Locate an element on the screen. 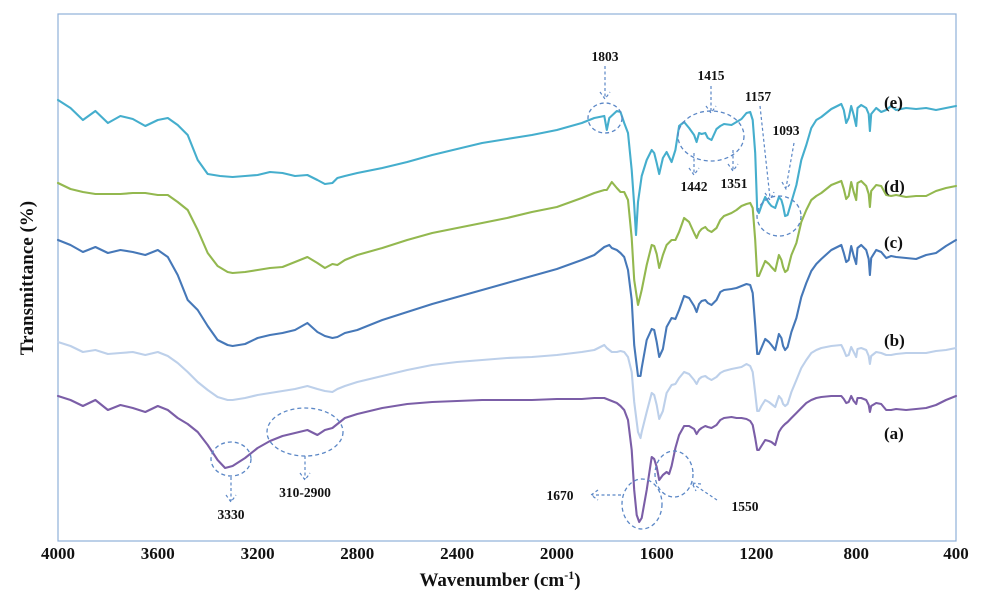 This screenshot has width=987, height=596. series-label-a: (a) is located at coordinates (894, 433).